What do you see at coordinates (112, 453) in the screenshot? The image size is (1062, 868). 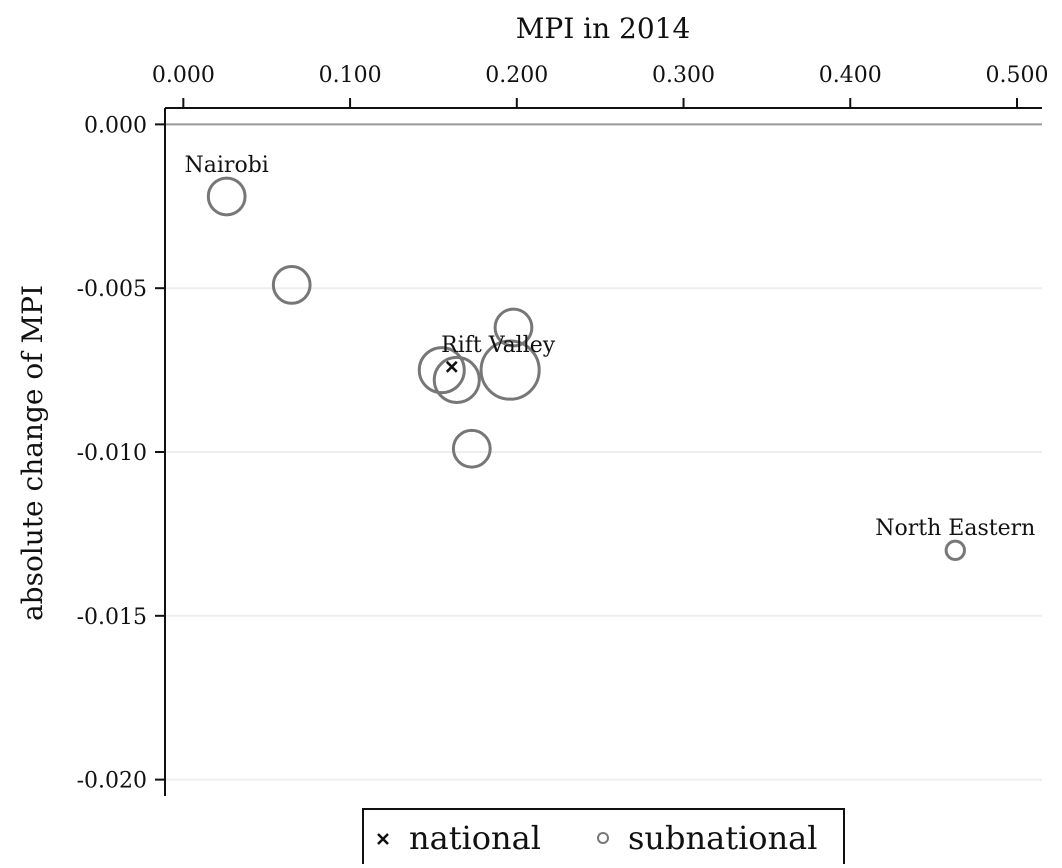 I see `y-tick-label: -0.010` at bounding box center [112, 453].